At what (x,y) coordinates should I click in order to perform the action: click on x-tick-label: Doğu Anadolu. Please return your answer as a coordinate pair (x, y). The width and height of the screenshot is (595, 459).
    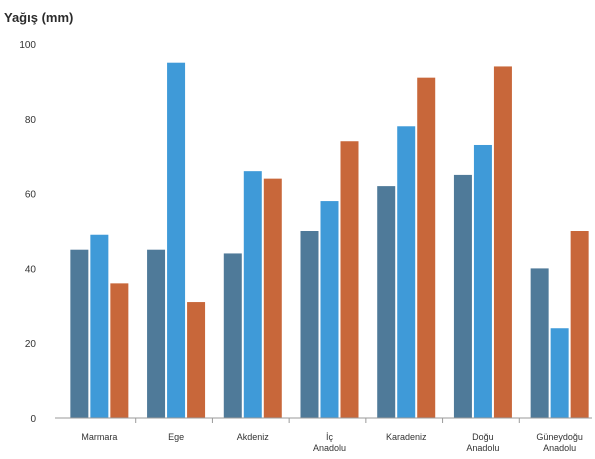
    Looking at the image, I should click on (482, 442).